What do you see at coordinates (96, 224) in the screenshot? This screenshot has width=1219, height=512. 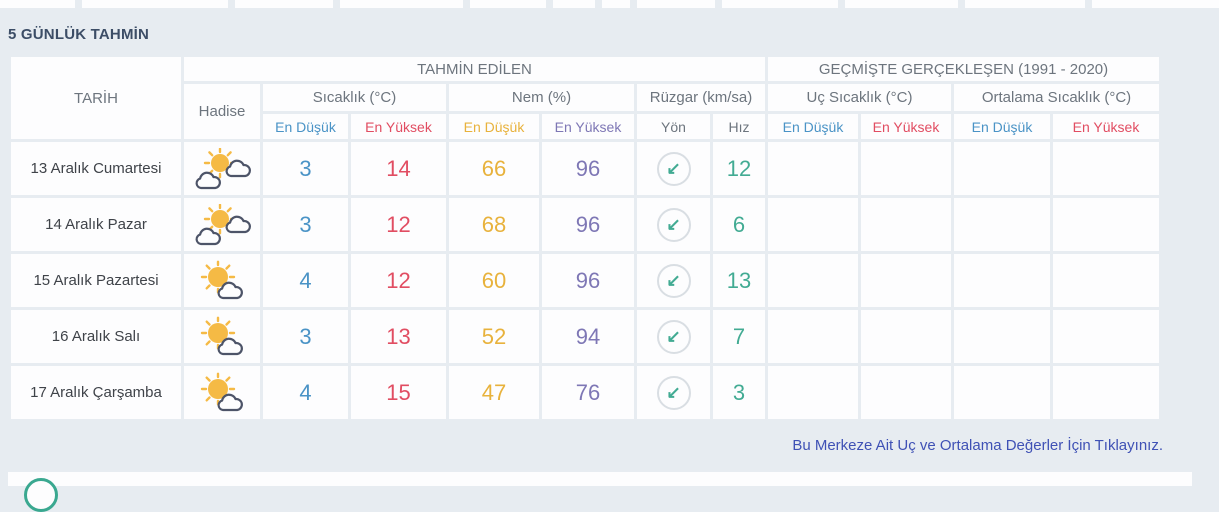 I see `date-cell: 14 Aralık Pazar` at bounding box center [96, 224].